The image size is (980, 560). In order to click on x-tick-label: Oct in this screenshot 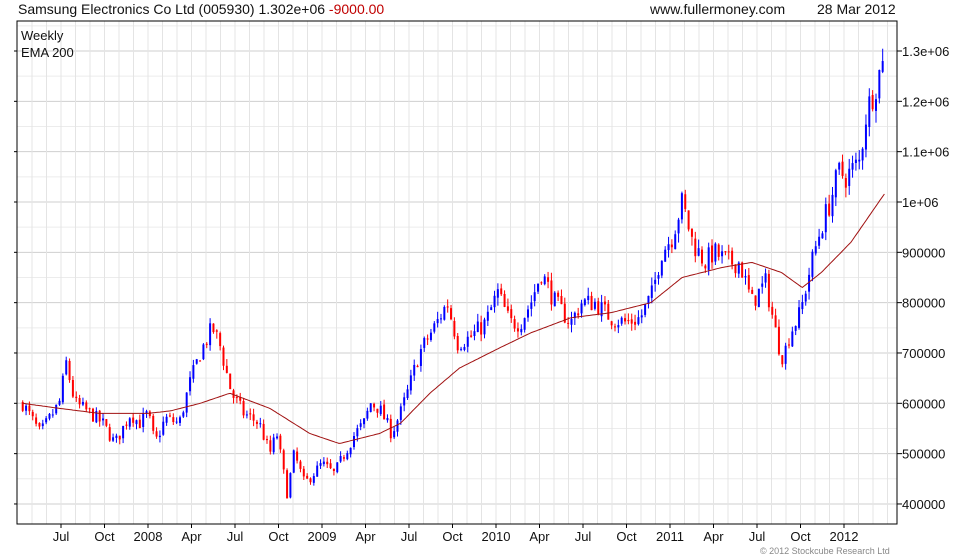, I will do `click(800, 536)`.